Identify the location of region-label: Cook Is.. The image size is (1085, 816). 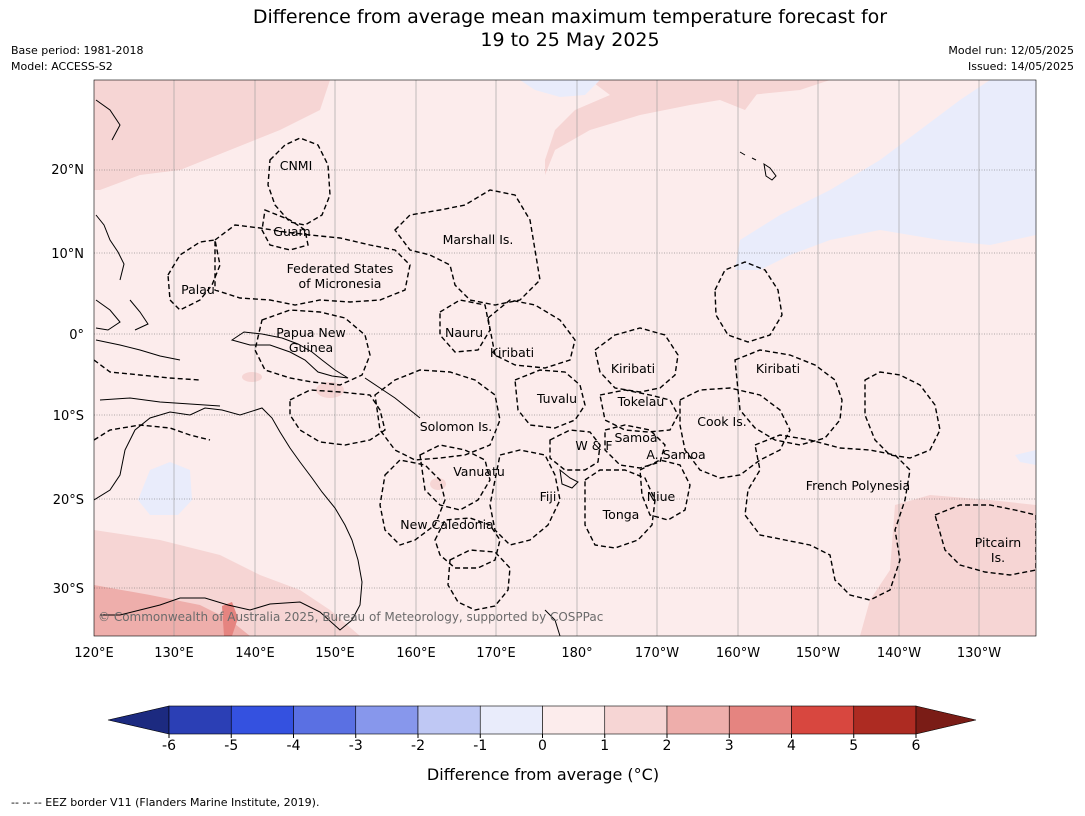
(721, 421).